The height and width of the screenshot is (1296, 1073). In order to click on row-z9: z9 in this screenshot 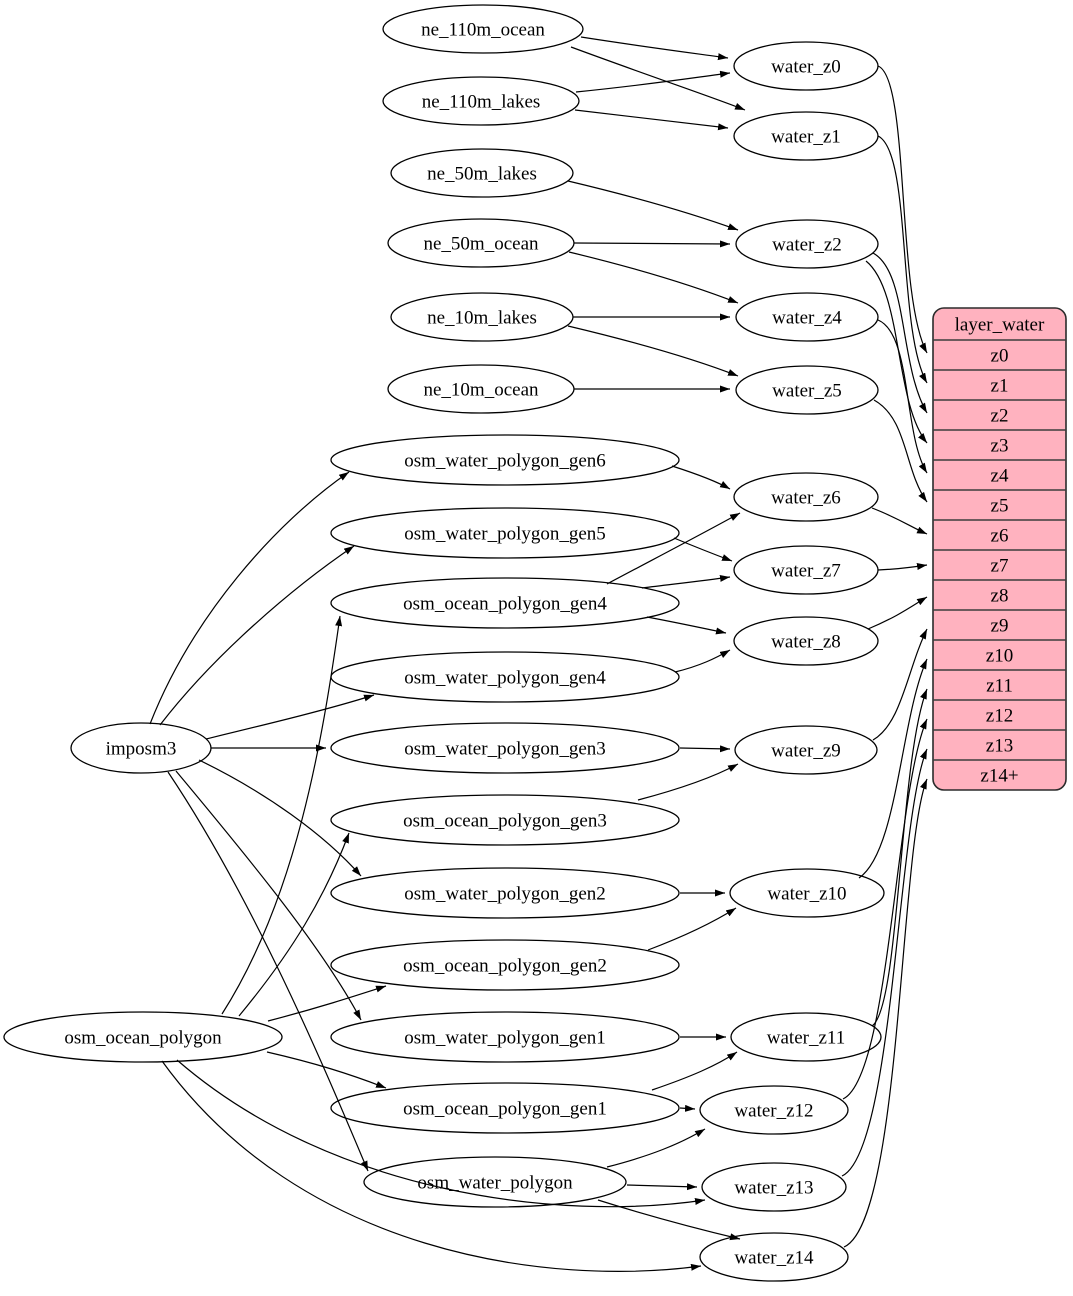, I will do `click(1000, 625)`.